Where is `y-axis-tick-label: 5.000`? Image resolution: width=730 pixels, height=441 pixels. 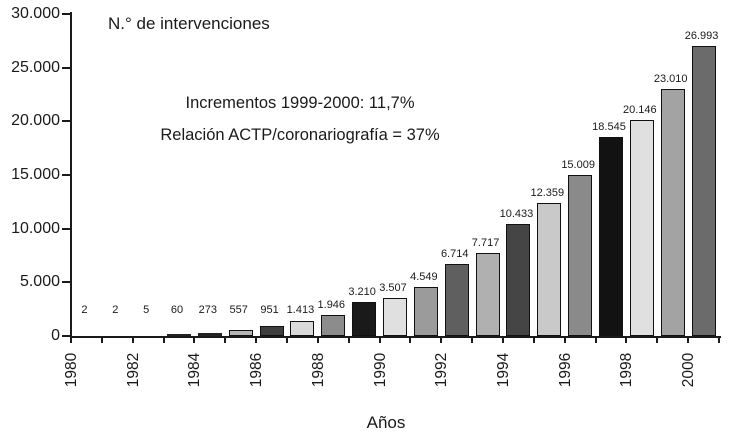 y-axis-tick-label: 5.000 is located at coordinates (39, 282).